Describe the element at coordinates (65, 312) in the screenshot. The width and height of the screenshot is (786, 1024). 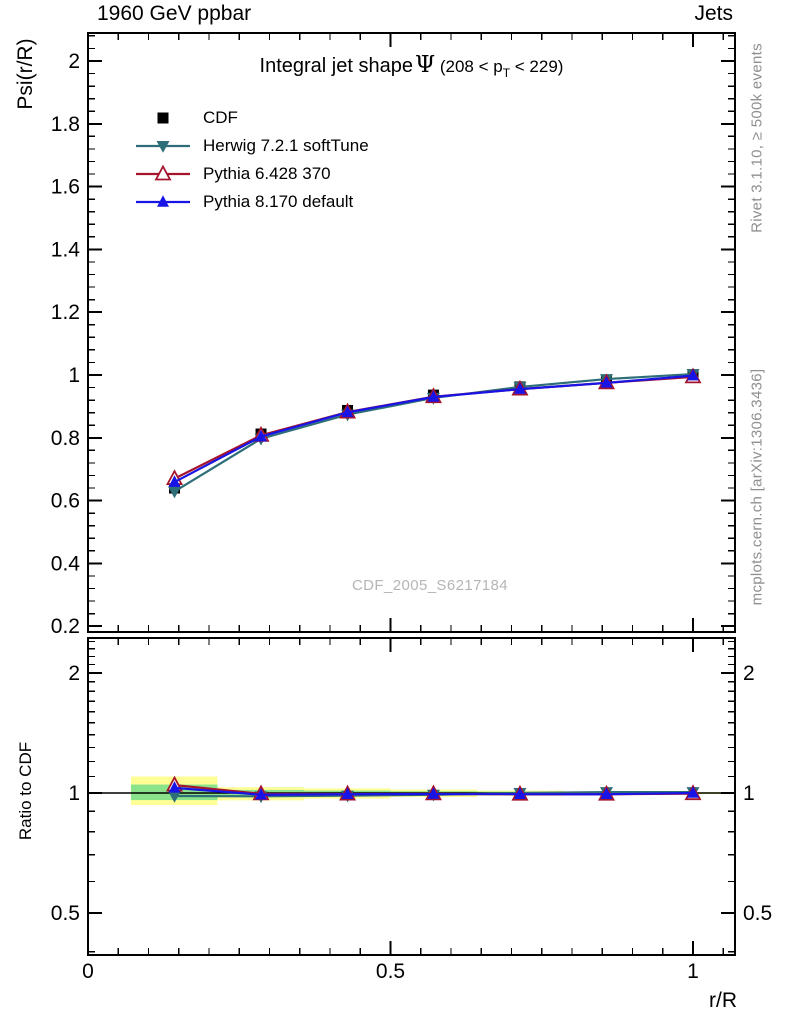
I see `y-tick-label-main: 1.2` at that location.